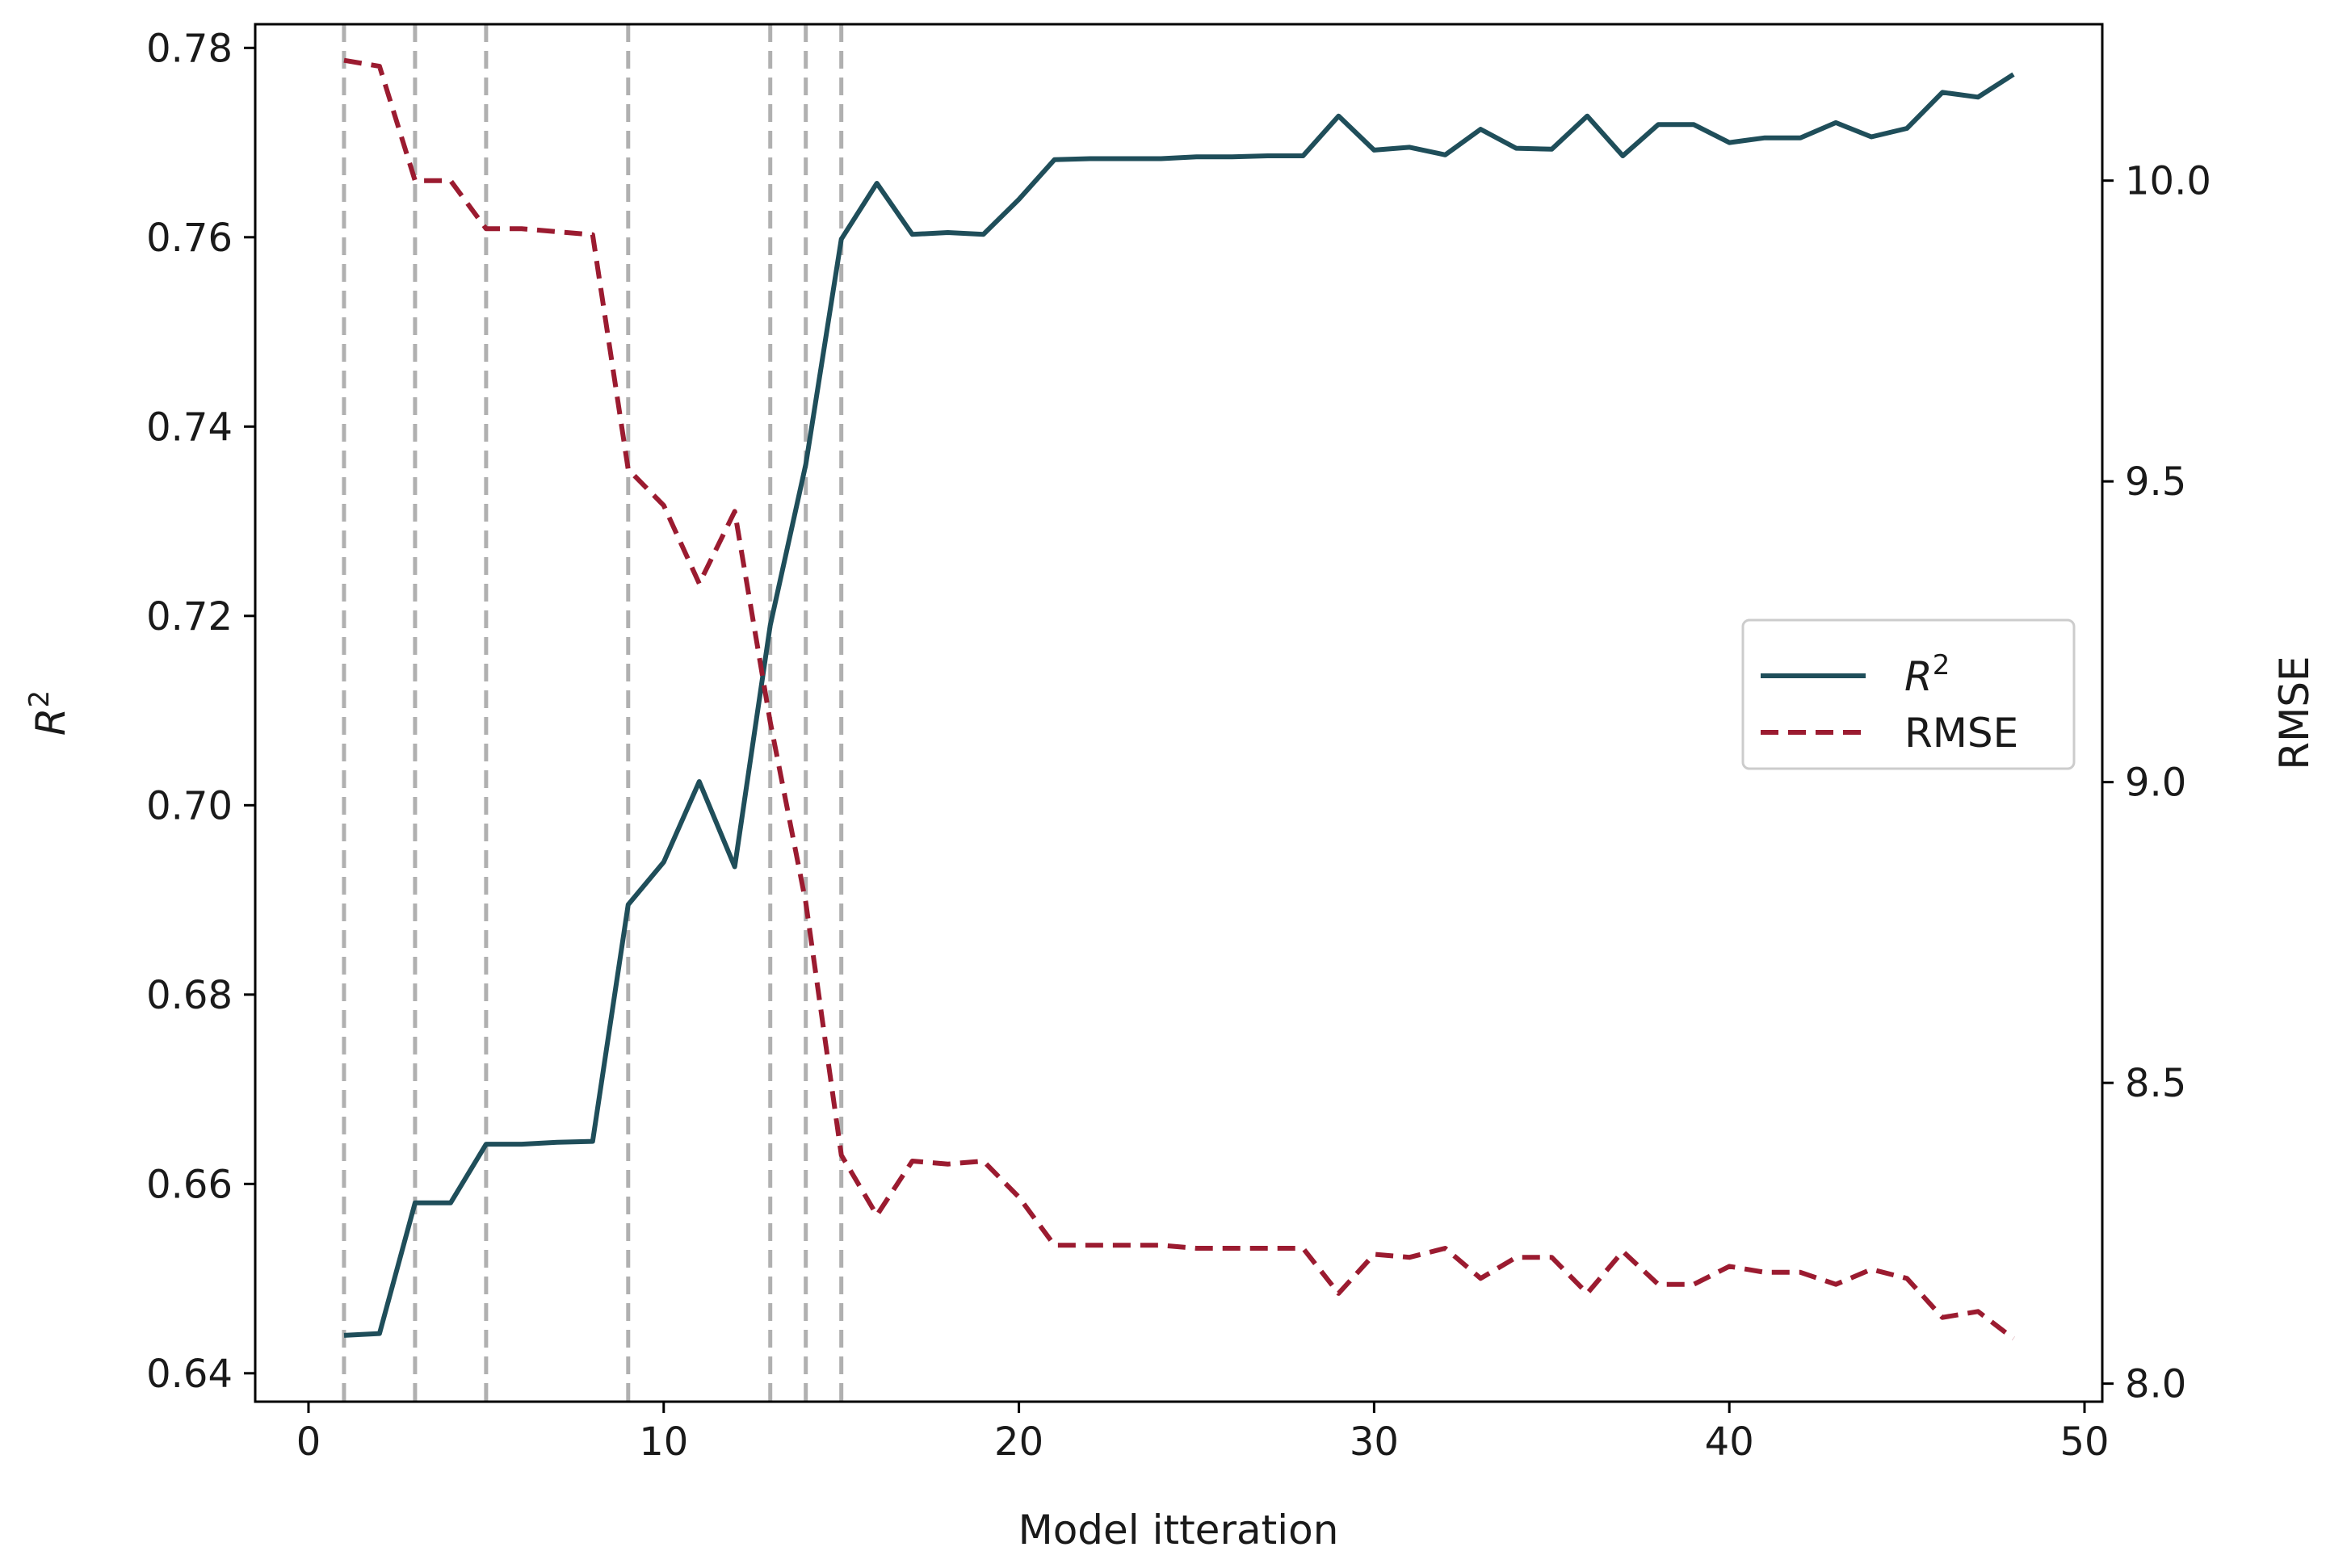  Describe the element at coordinates (1203, 1433) in the screenshot. I see `x-axis-ticks: 0 10 20 30 40 50` at that location.